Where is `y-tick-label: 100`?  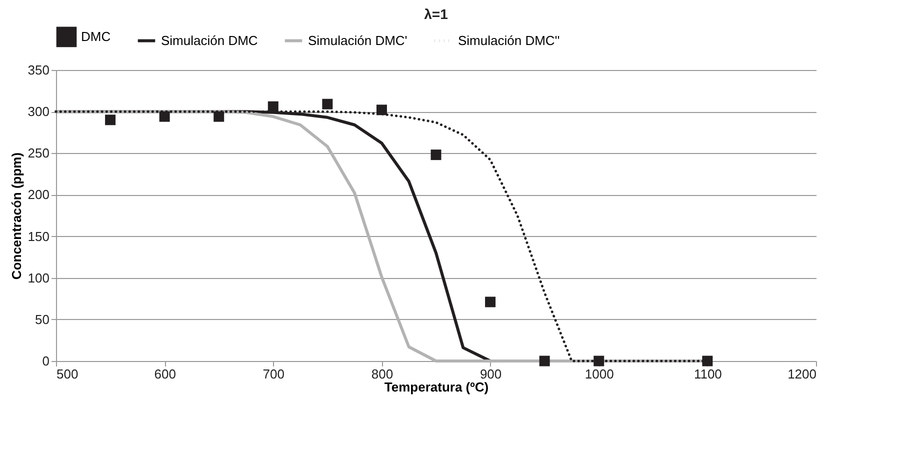
y-tick-label: 100 is located at coordinates (39, 278).